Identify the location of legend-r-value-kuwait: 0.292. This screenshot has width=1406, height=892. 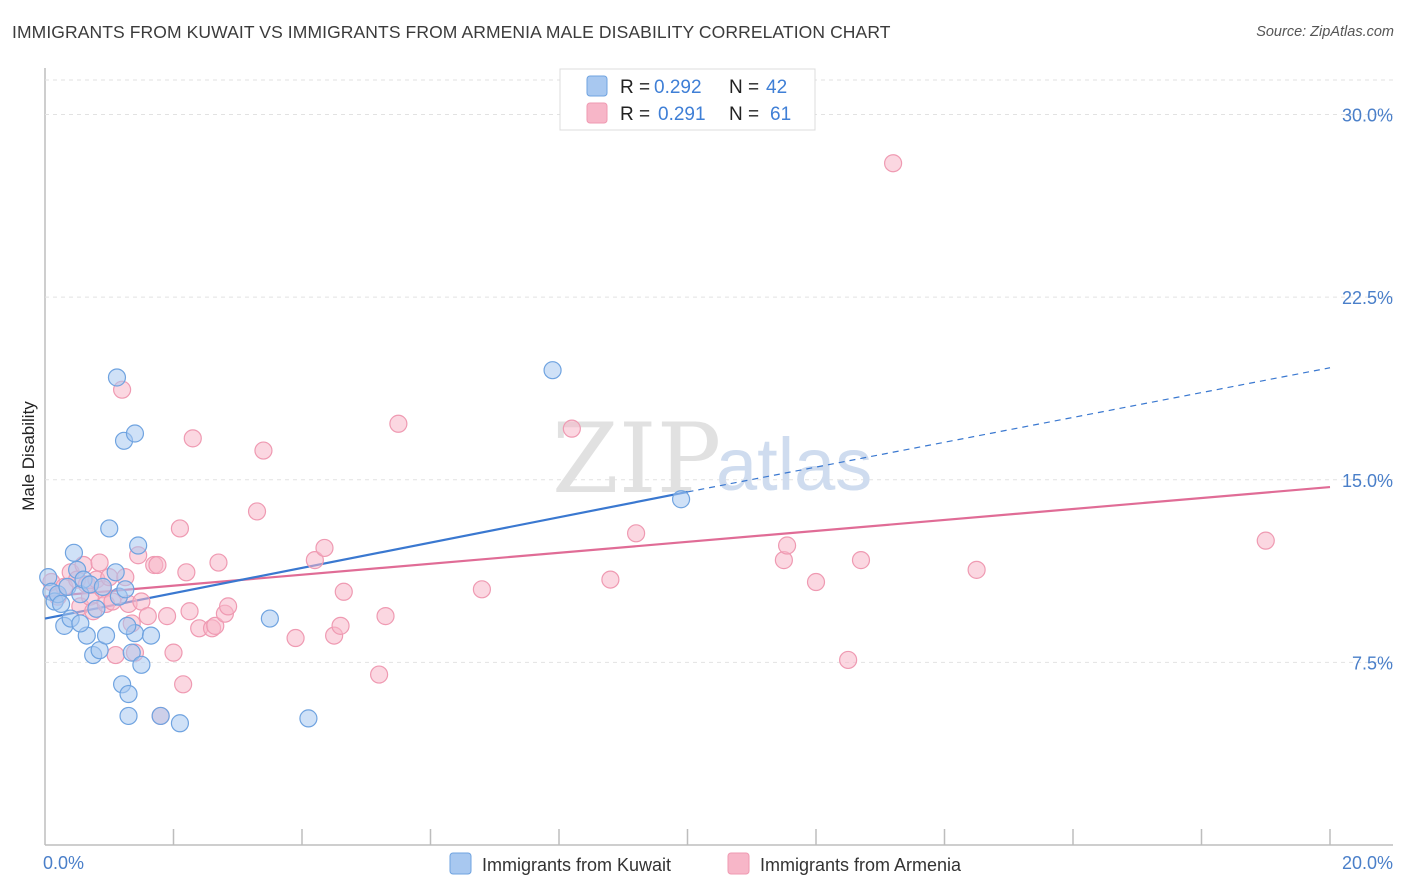
(678, 87).